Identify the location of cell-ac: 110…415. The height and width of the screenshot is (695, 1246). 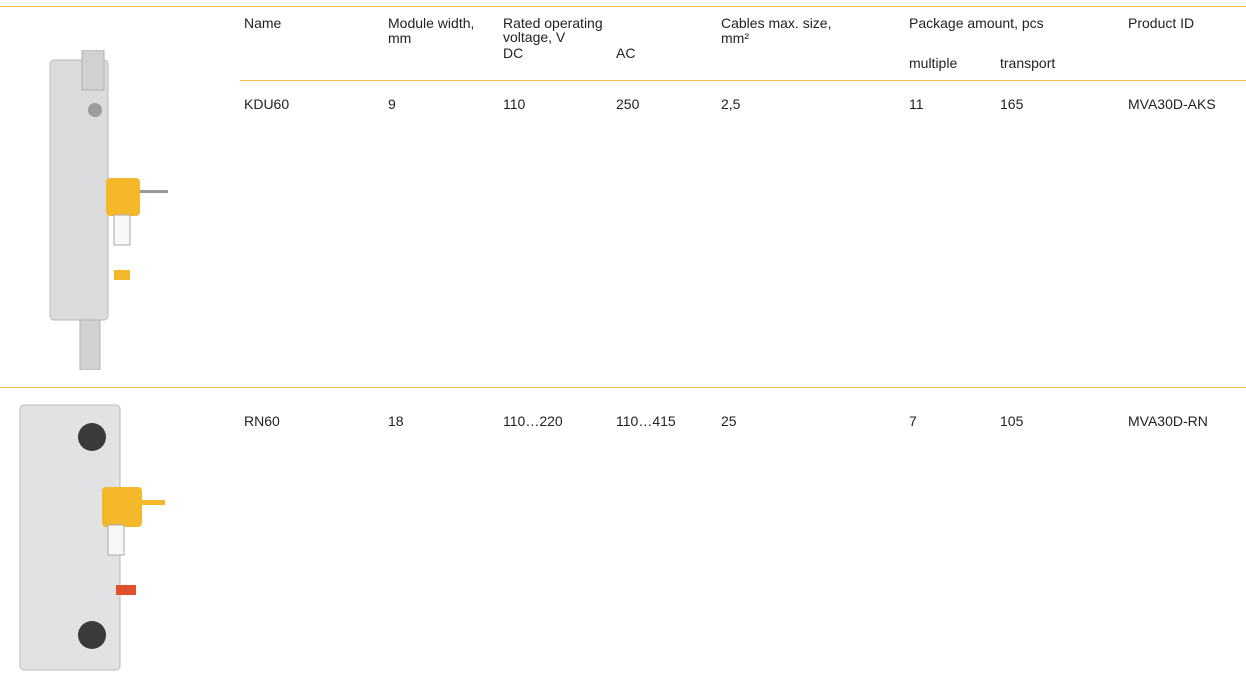
(646, 421).